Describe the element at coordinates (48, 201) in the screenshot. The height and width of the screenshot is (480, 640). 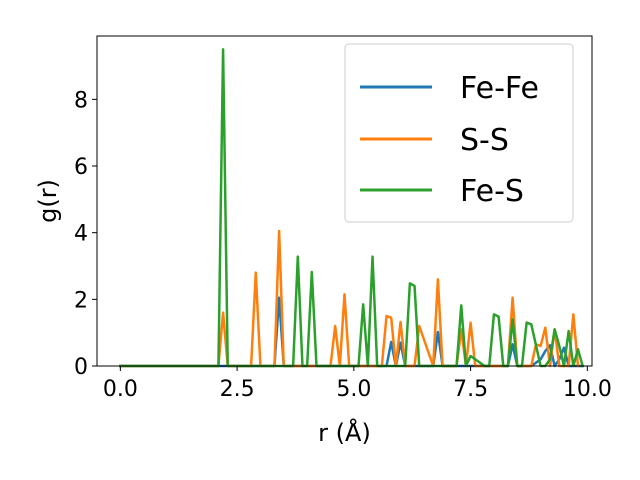
I see `y-axis-label: g(r)` at that location.